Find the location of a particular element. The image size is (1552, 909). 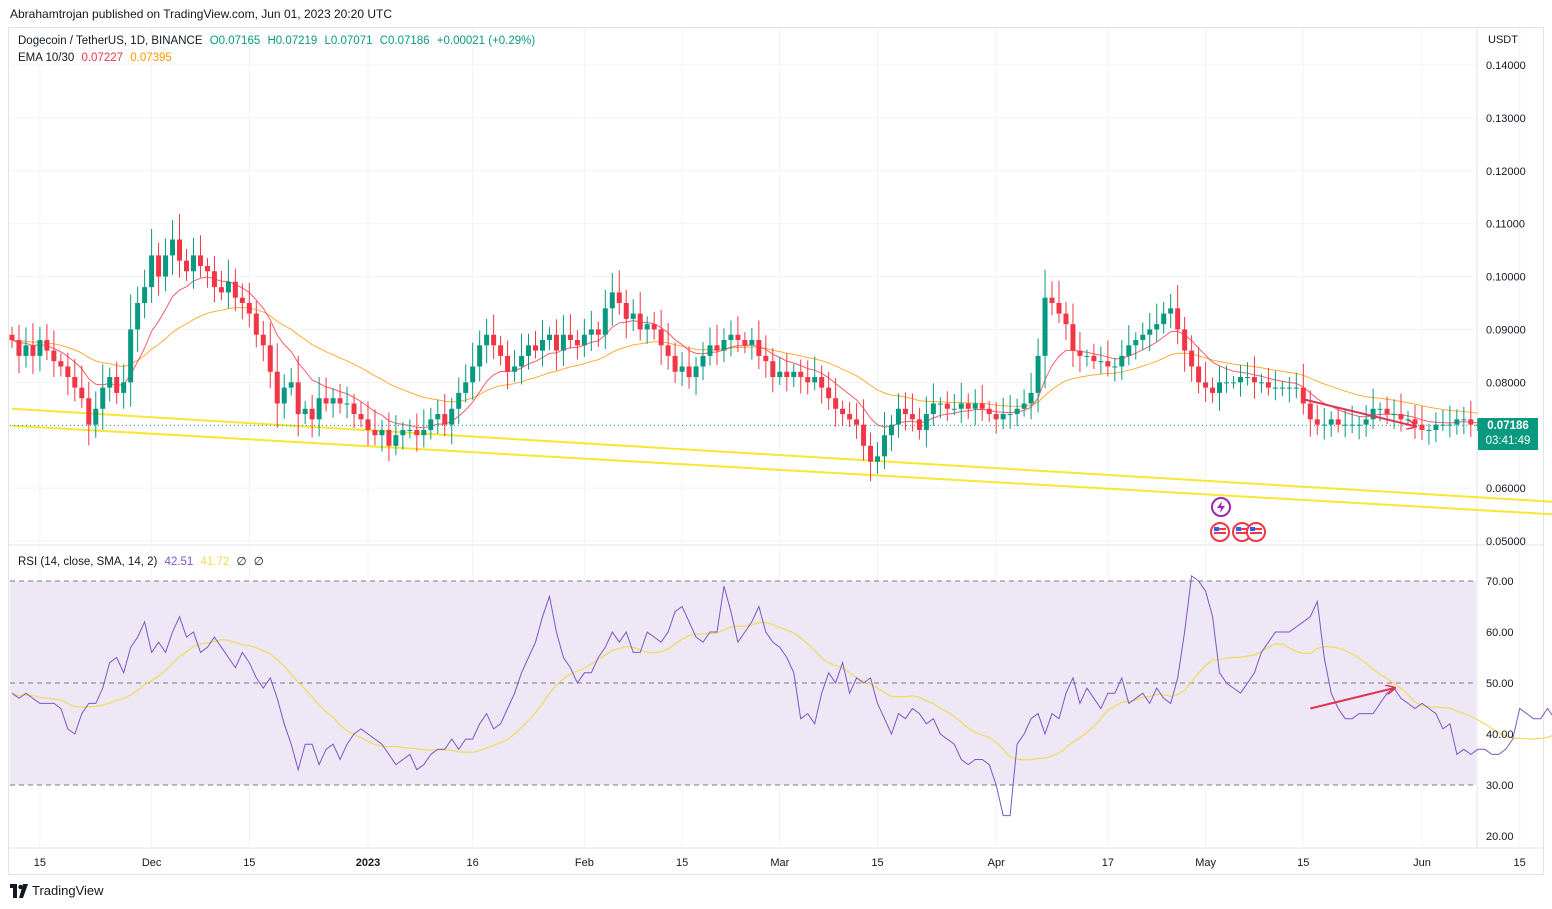

annotations is located at coordinates (1359, 554).